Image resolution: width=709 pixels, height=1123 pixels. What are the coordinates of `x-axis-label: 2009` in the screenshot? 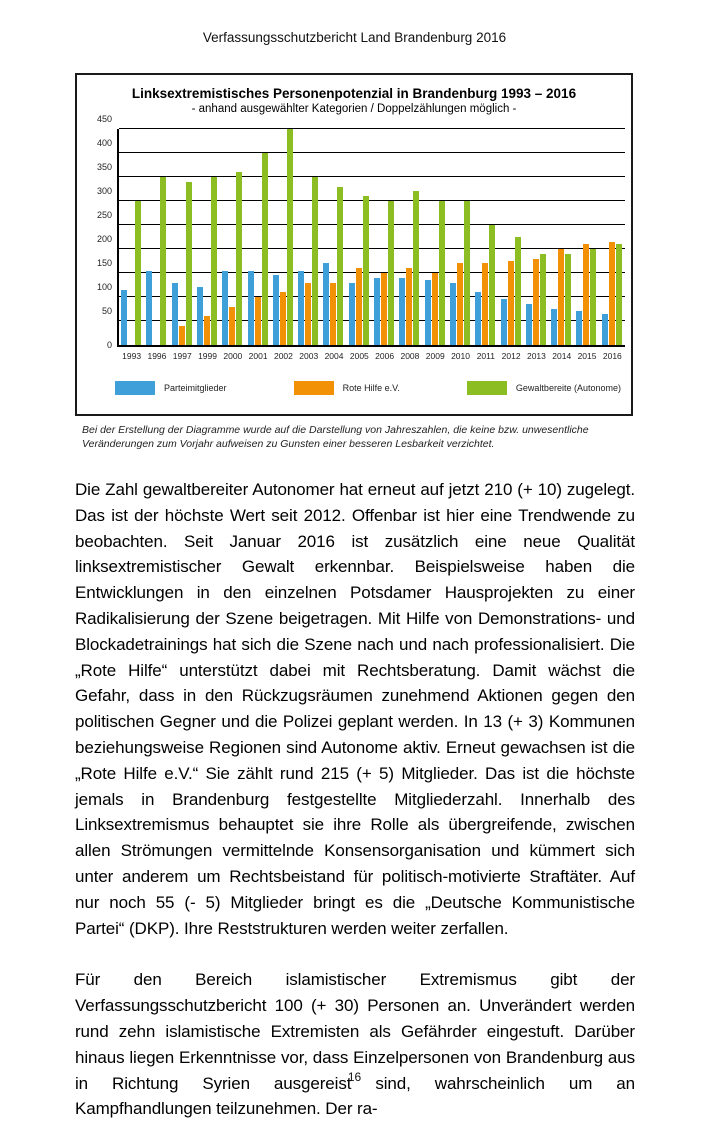 It's located at (435, 356).